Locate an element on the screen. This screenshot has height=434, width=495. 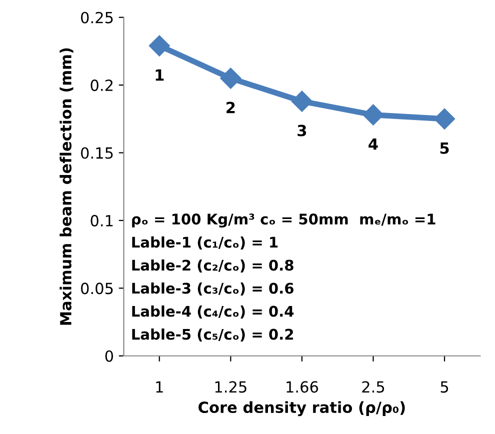
x-tick-label: 1.25 is located at coordinates (230, 387).